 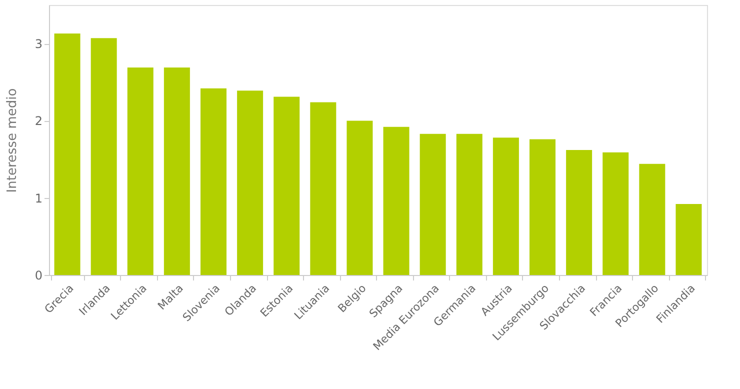 What do you see at coordinates (38, 198) in the screenshot?
I see `y-tick-label: 1` at bounding box center [38, 198].